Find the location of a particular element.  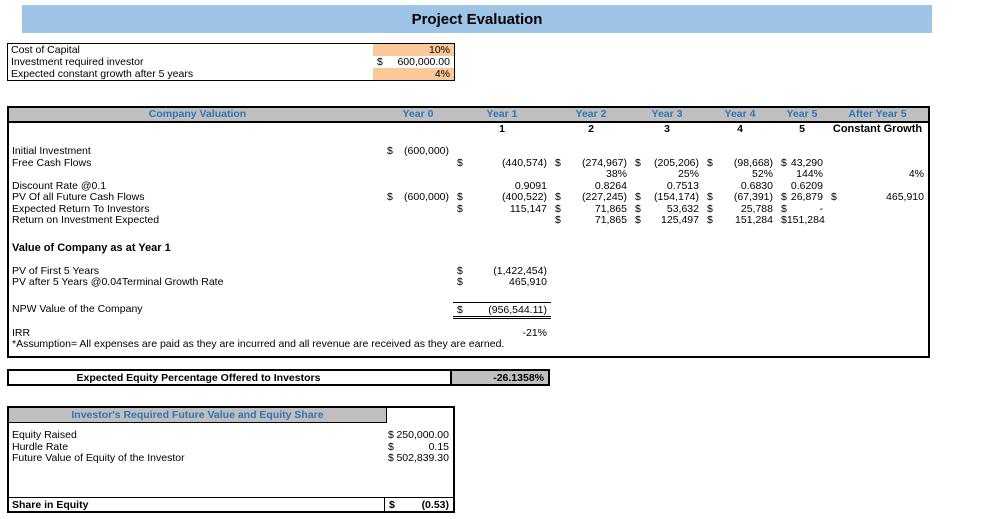

cell: $ (67,391) is located at coordinates (740, 197).